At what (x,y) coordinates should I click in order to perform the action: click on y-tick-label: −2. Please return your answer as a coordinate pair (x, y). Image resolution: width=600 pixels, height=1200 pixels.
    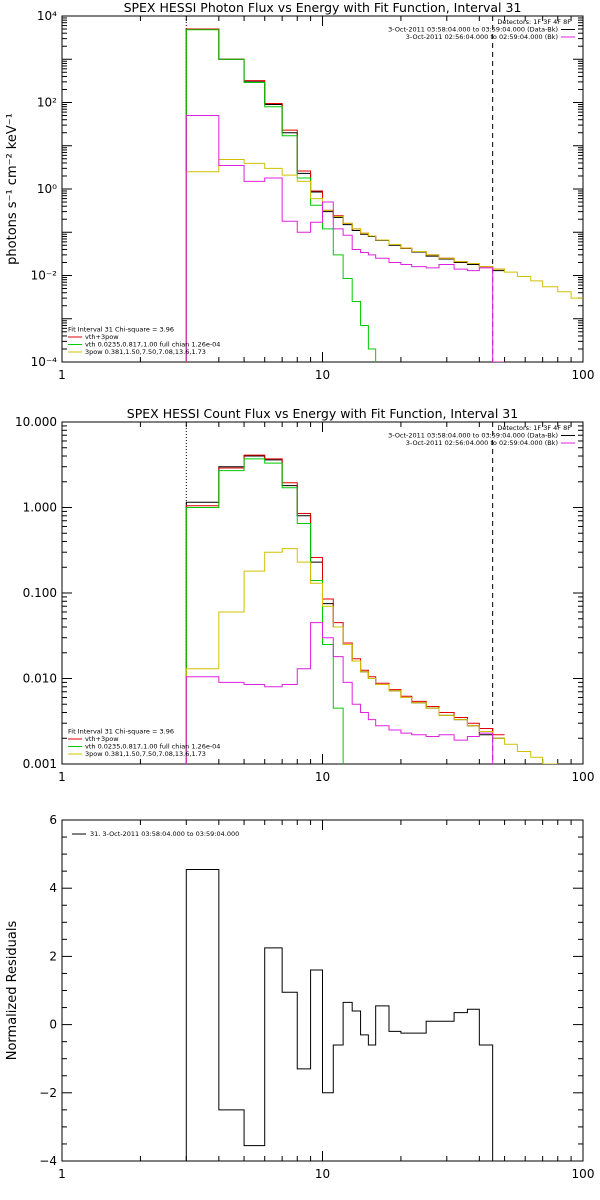
    Looking at the image, I should click on (48, 1093).